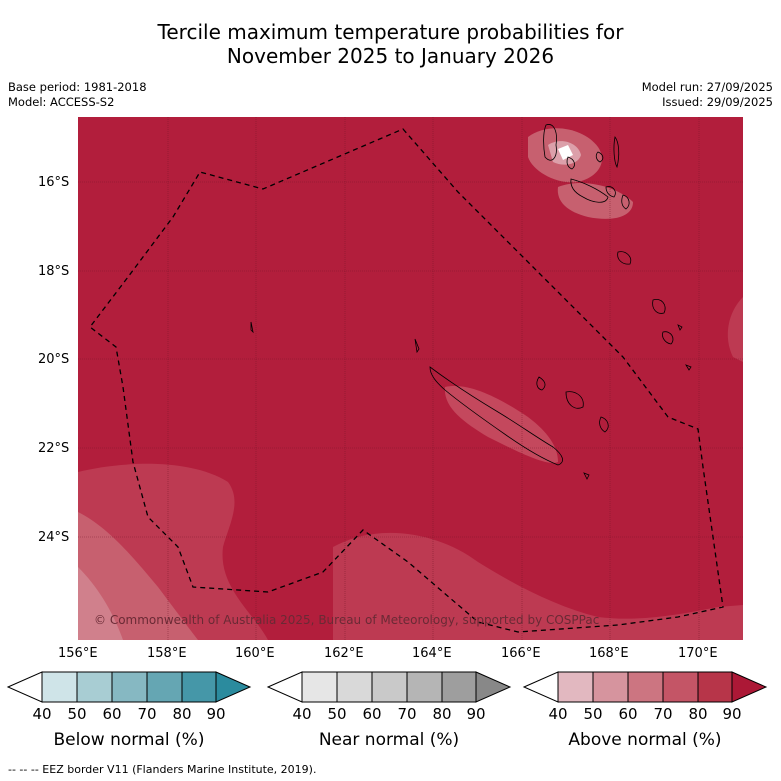  Describe the element at coordinates (624, 258) in the screenshot. I see `island-efate` at that location.